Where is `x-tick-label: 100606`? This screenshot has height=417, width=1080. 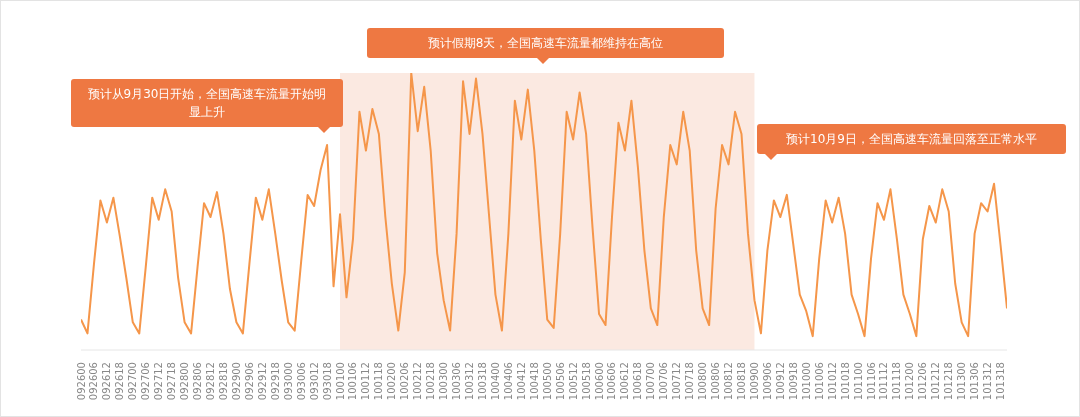
x-tick-label: 100606 is located at coordinates (612, 381).